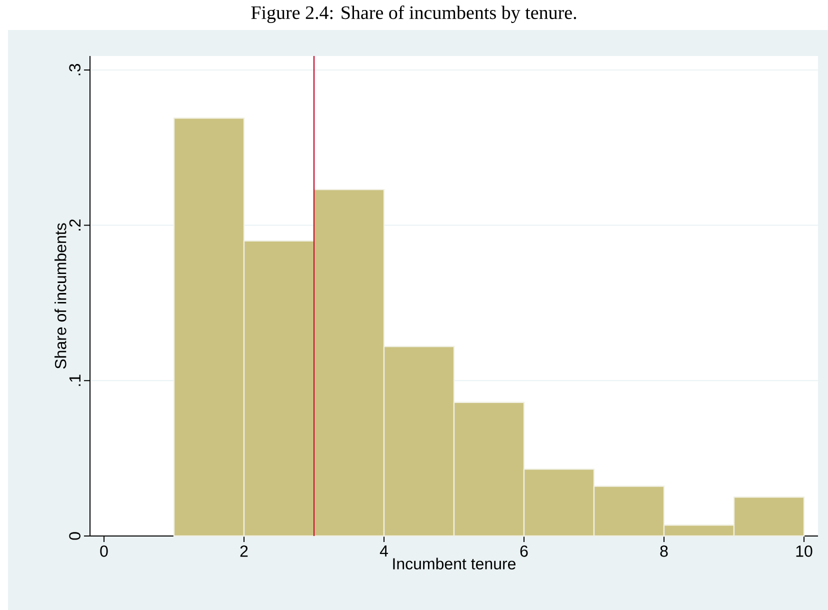 The width and height of the screenshot is (828, 610). Describe the element at coordinates (804, 551) in the screenshot. I see `x-tick-label: 10` at that location.